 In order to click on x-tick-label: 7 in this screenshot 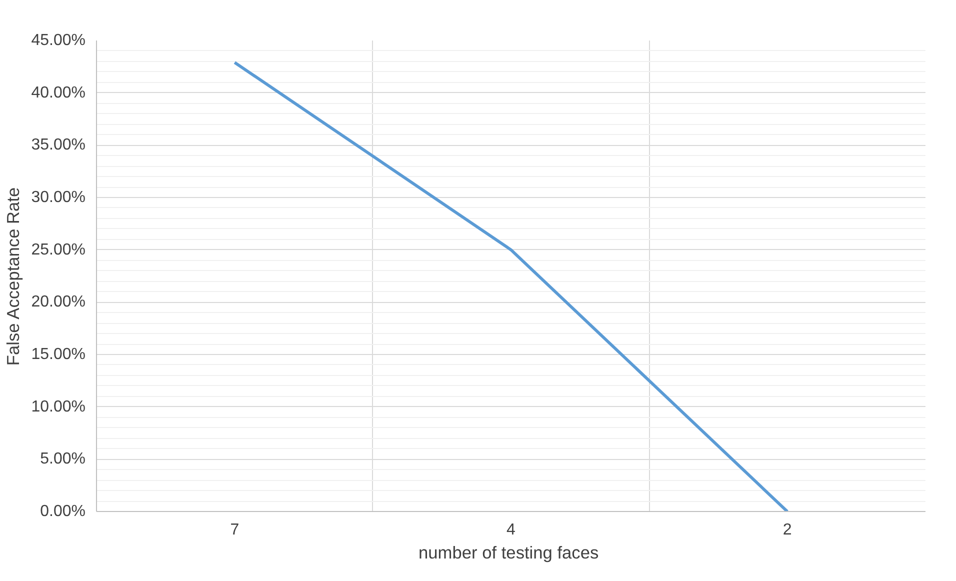, I will do `click(235, 530)`.